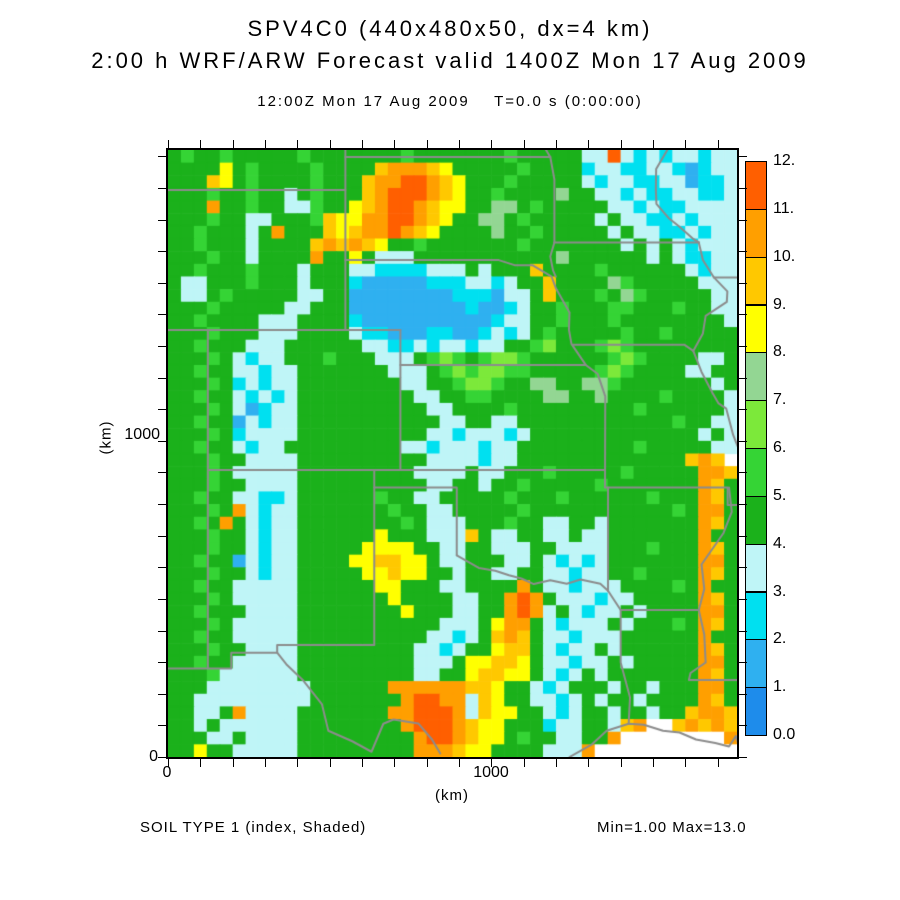 The width and height of the screenshot is (900, 900). Describe the element at coordinates (780, 447) in the screenshot. I see `colorbar-tick-label: 6.` at that location.